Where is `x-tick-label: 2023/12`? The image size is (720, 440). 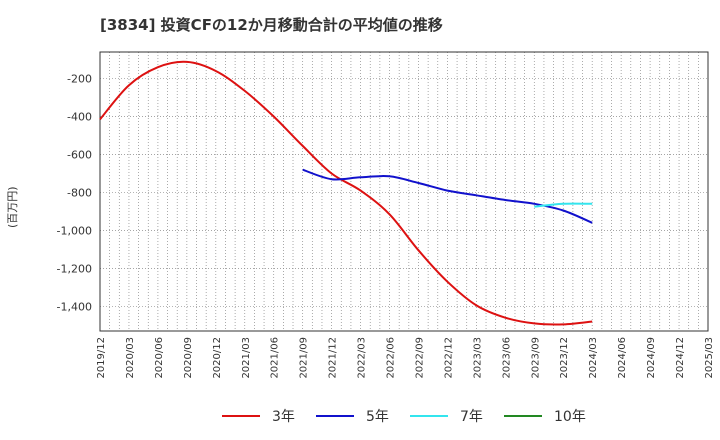
x-tick-label: 2023/12 is located at coordinates (564, 358).